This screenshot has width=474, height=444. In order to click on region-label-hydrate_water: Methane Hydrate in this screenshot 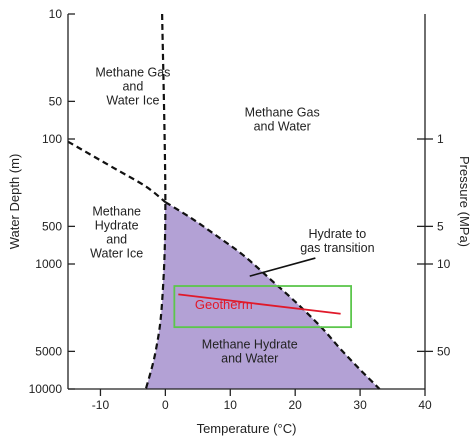, I will do `click(250, 344)`.